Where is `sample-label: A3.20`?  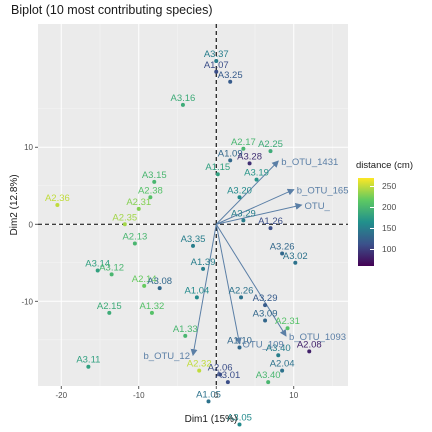 sample-label: A3.20 is located at coordinates (239, 190).